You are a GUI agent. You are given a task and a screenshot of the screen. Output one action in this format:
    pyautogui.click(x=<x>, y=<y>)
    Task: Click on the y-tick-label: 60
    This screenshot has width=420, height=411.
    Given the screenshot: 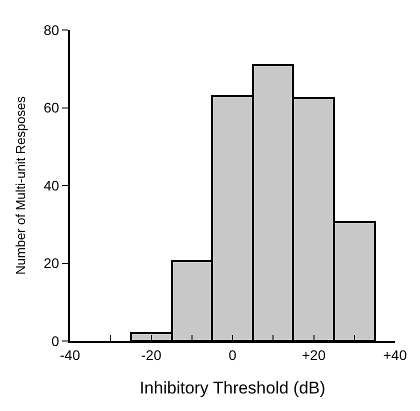 What is the action you would take?
    pyautogui.click(x=52, y=108)
    